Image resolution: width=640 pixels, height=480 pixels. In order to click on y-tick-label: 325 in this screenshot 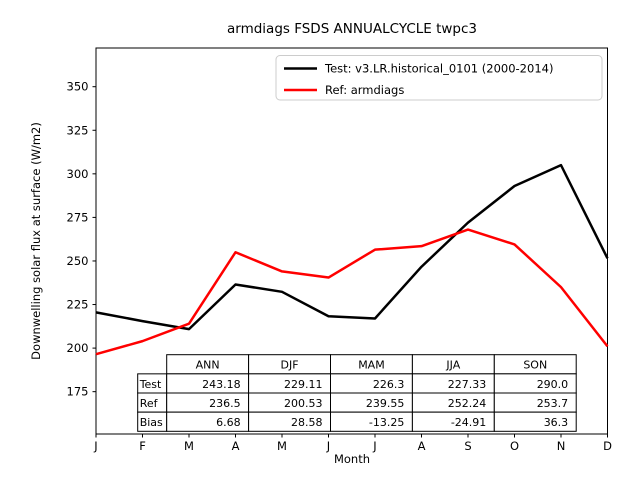, I will do `click(78, 130)`.